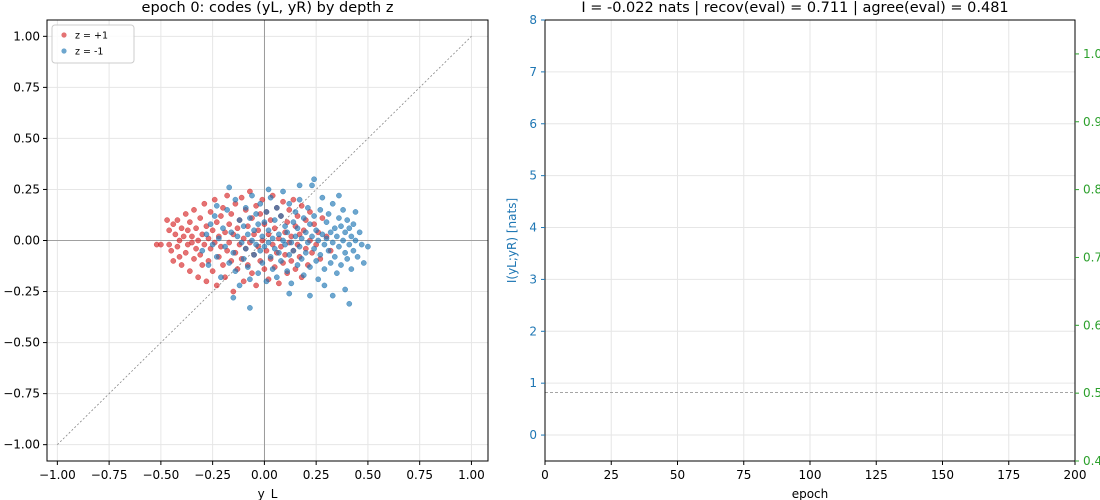 This screenshot has width=1100, height=500. What do you see at coordinates (512, 240) in the screenshot?
I see `mi-y-label: I(yL;yR) [nats]` at bounding box center [512, 240].